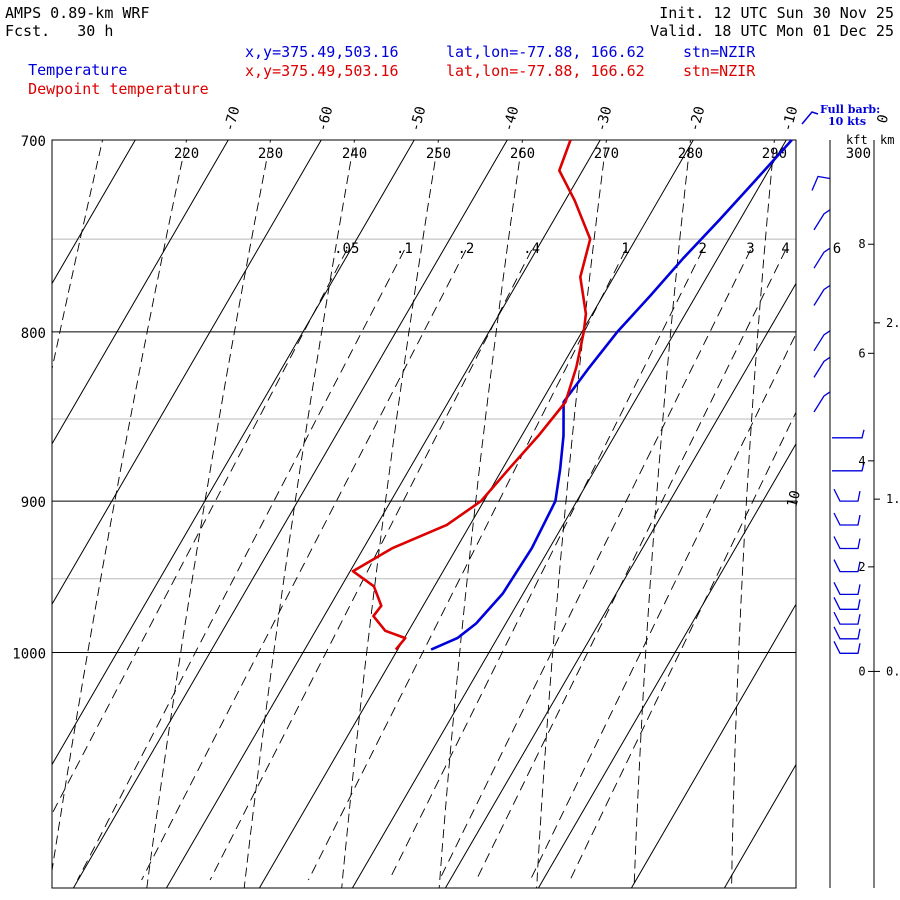 This screenshot has width=900, height=900. Describe the element at coordinates (810, 118) in the screenshot. I see `barb-legend-icon` at that location.